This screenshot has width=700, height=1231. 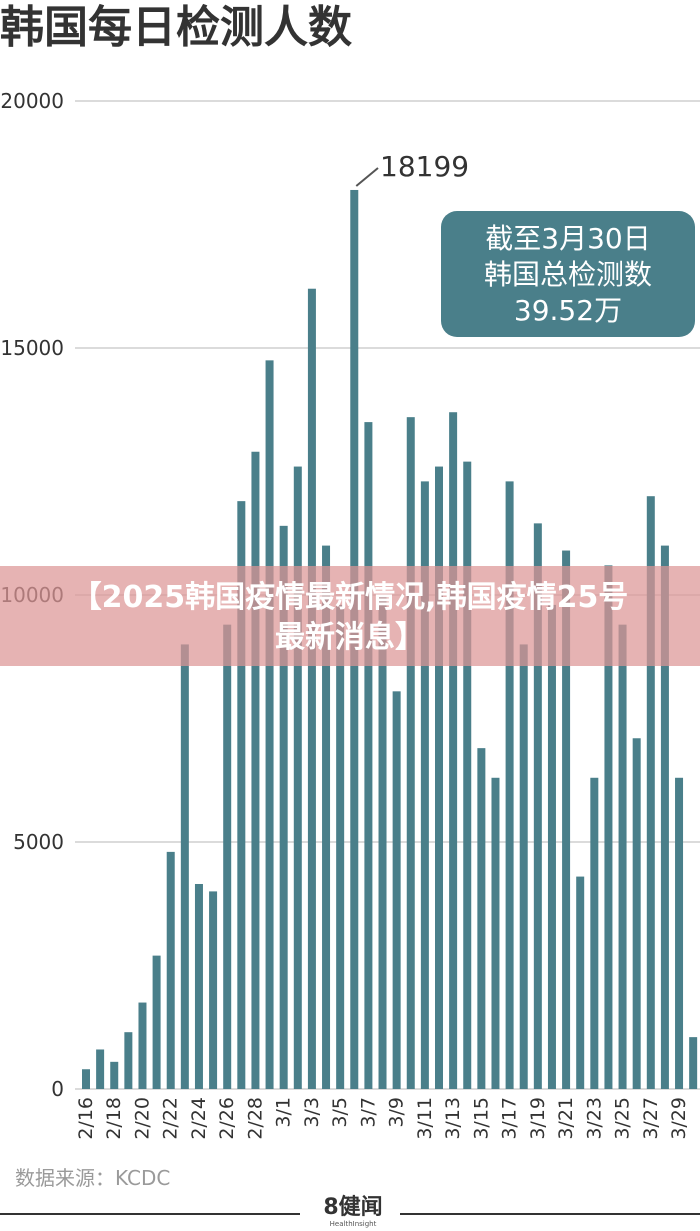 I want to click on x-tick-label: 2/16, so click(x=86, y=1118).